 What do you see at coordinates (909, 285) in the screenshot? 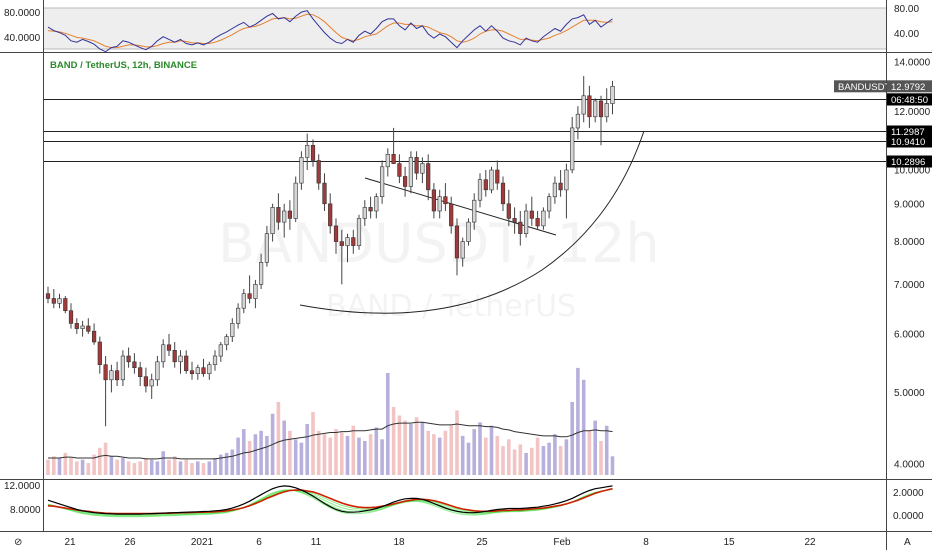
I see `price-tick-label: 7.0000` at bounding box center [909, 285].